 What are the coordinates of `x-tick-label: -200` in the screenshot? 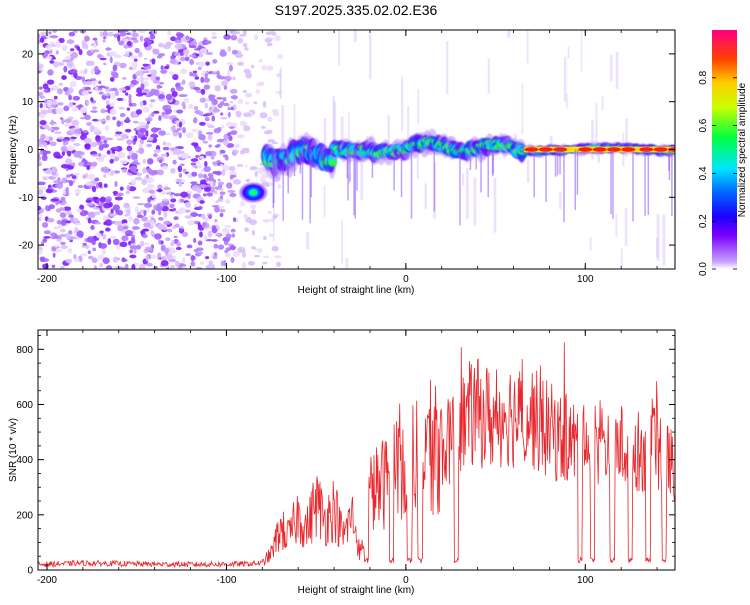 It's located at (47, 580).